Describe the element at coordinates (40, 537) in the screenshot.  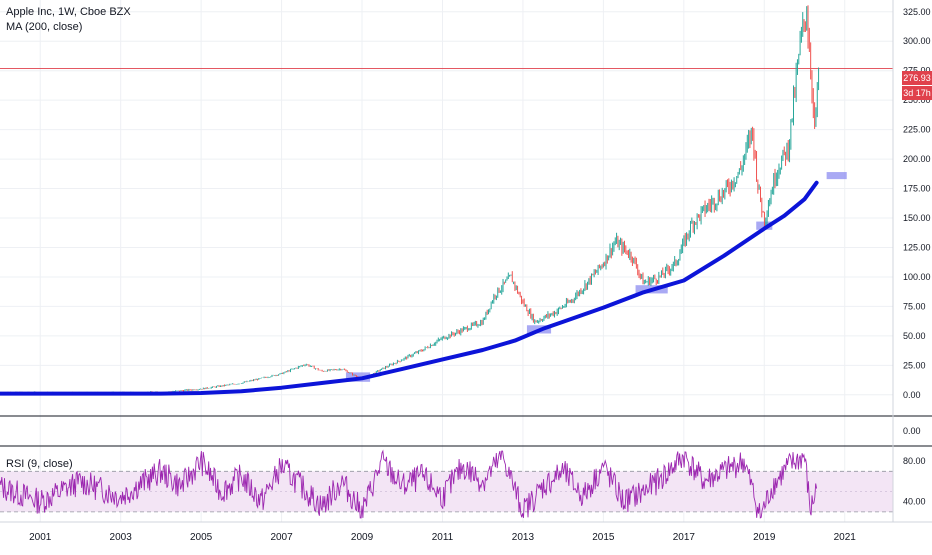
I see `time-tick-2001: 2001` at that location.